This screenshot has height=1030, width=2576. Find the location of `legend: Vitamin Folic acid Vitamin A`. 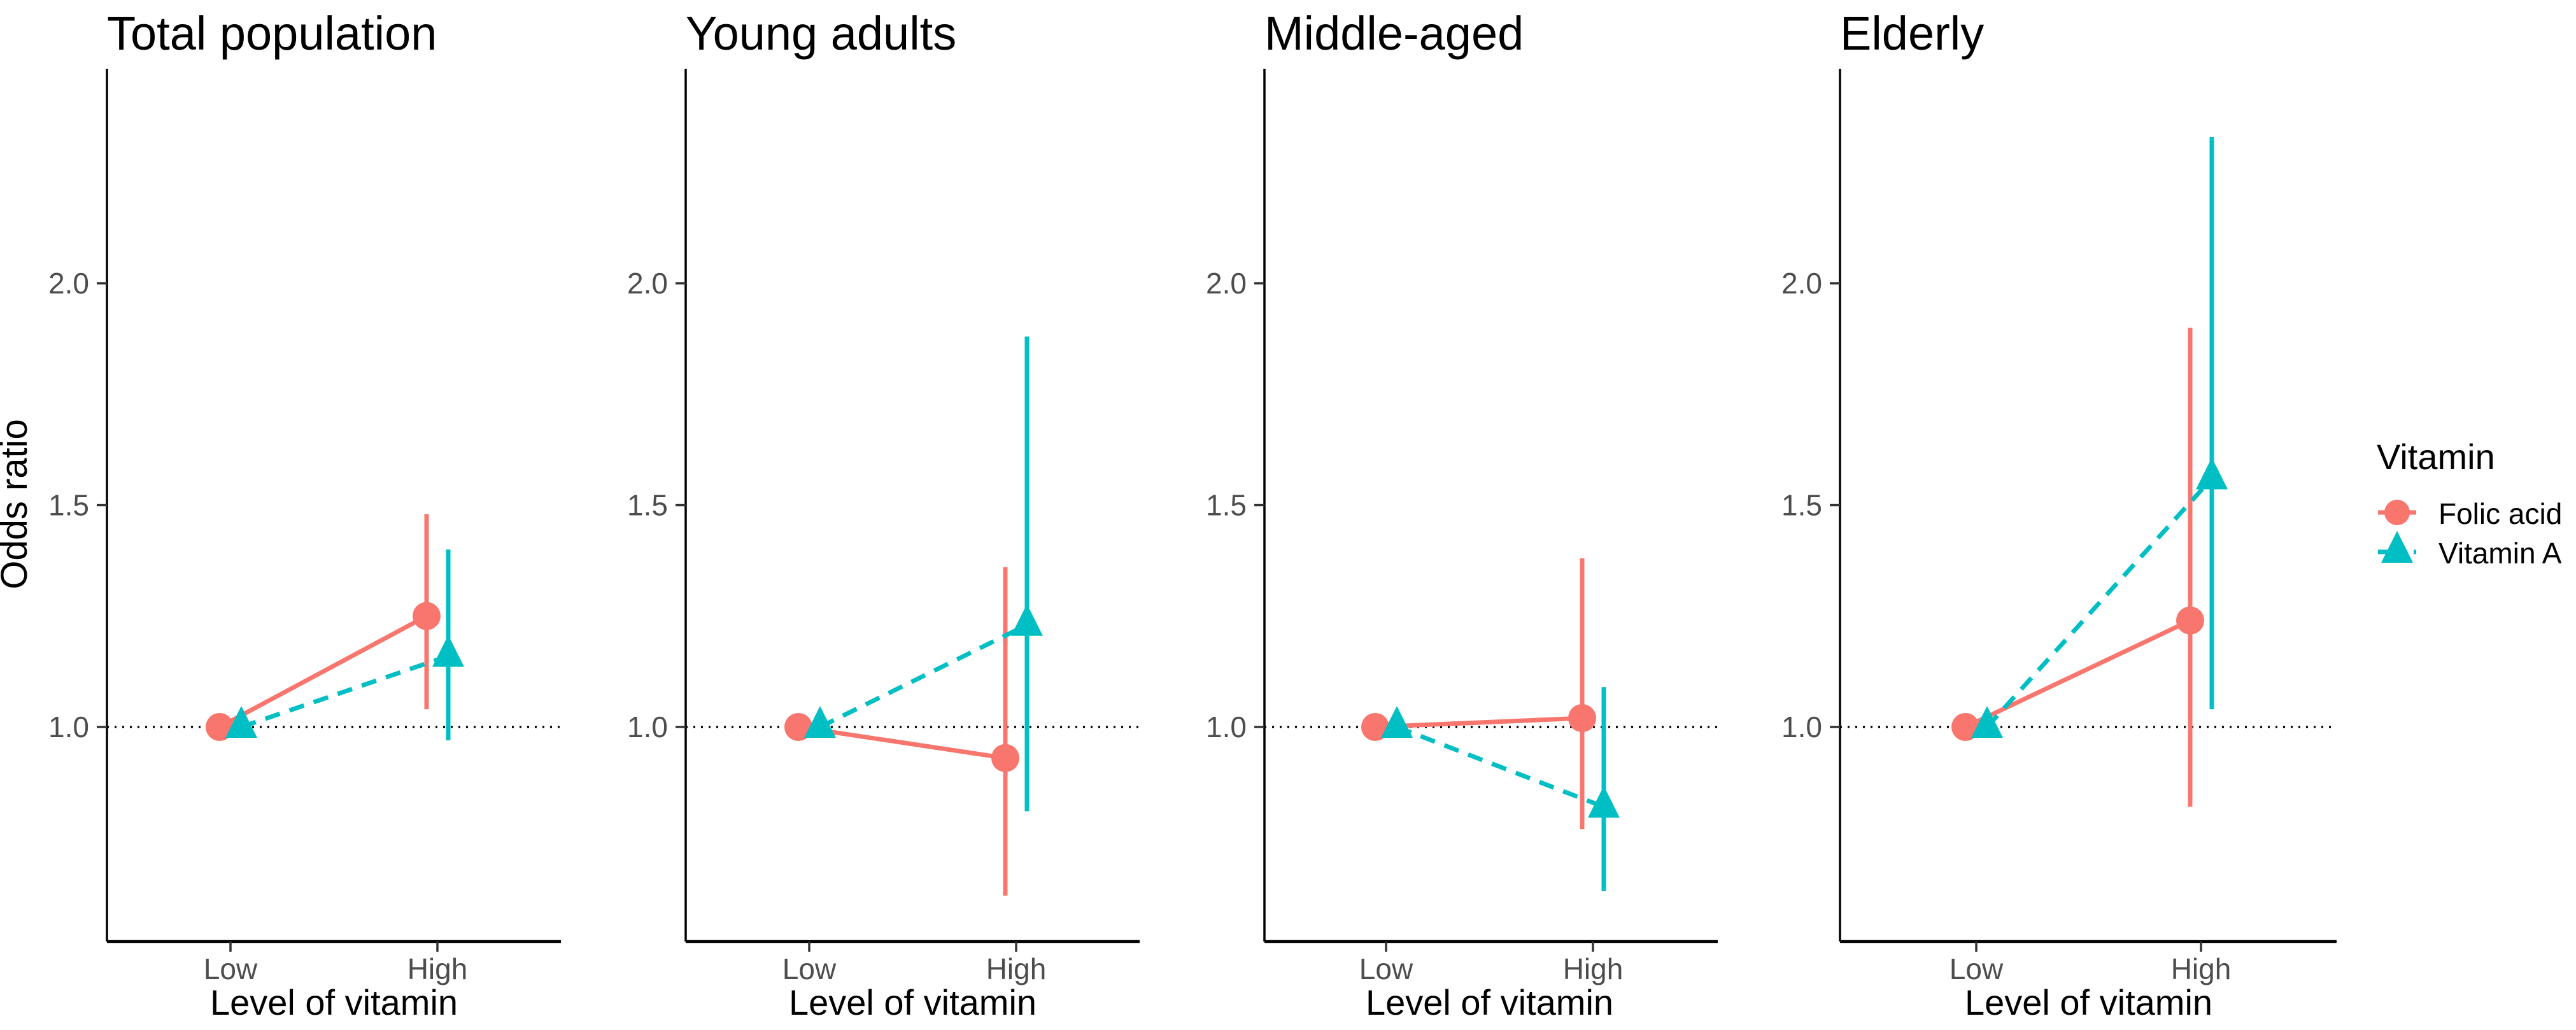

legend: Vitamin Folic acid Vitamin A is located at coordinates (2469, 503).